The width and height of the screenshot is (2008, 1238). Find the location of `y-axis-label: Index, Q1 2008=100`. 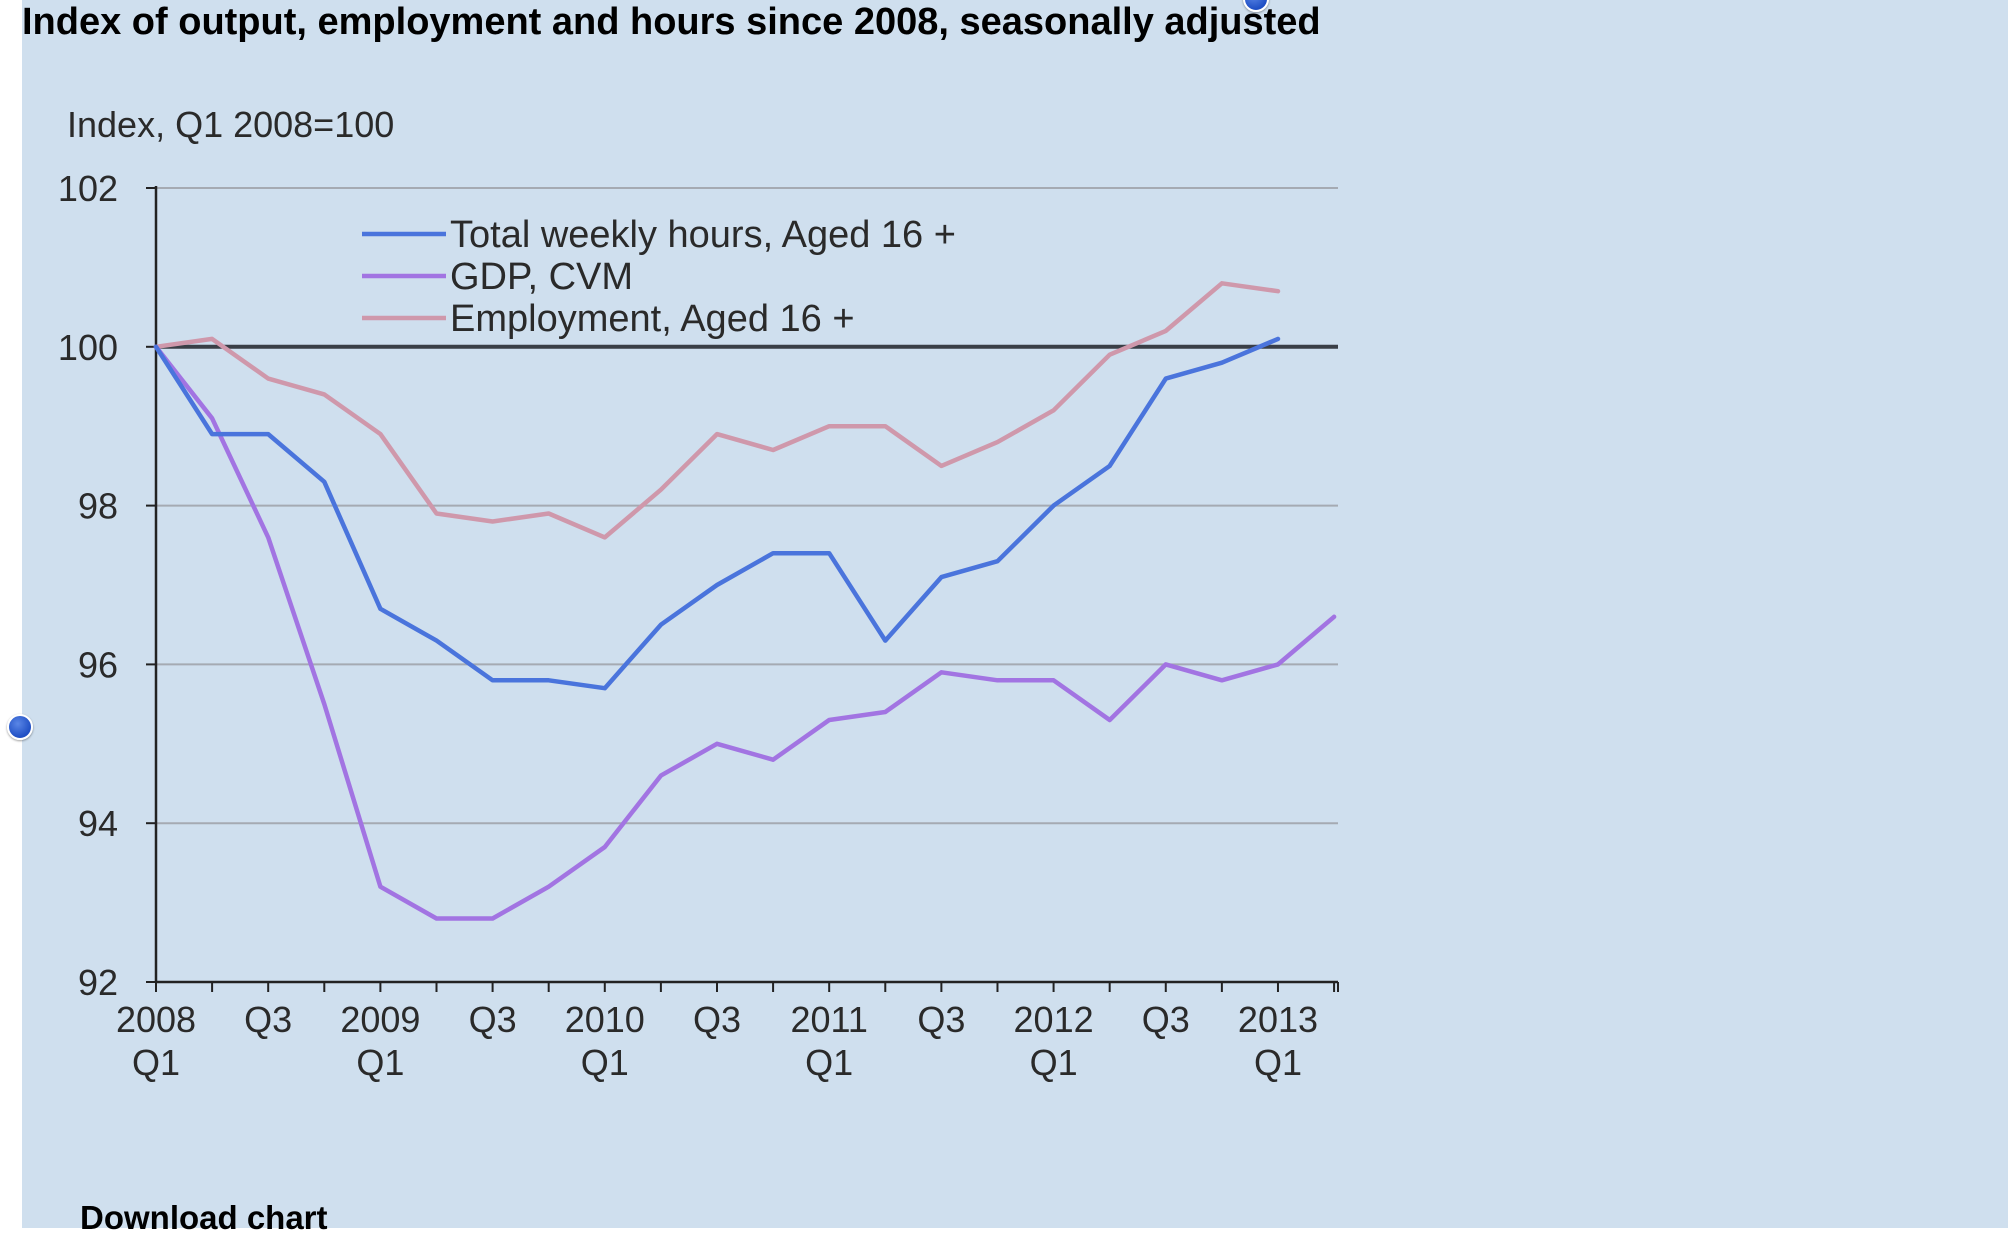

y-axis-label: Index, Q1 2008=100 is located at coordinates (230, 124).